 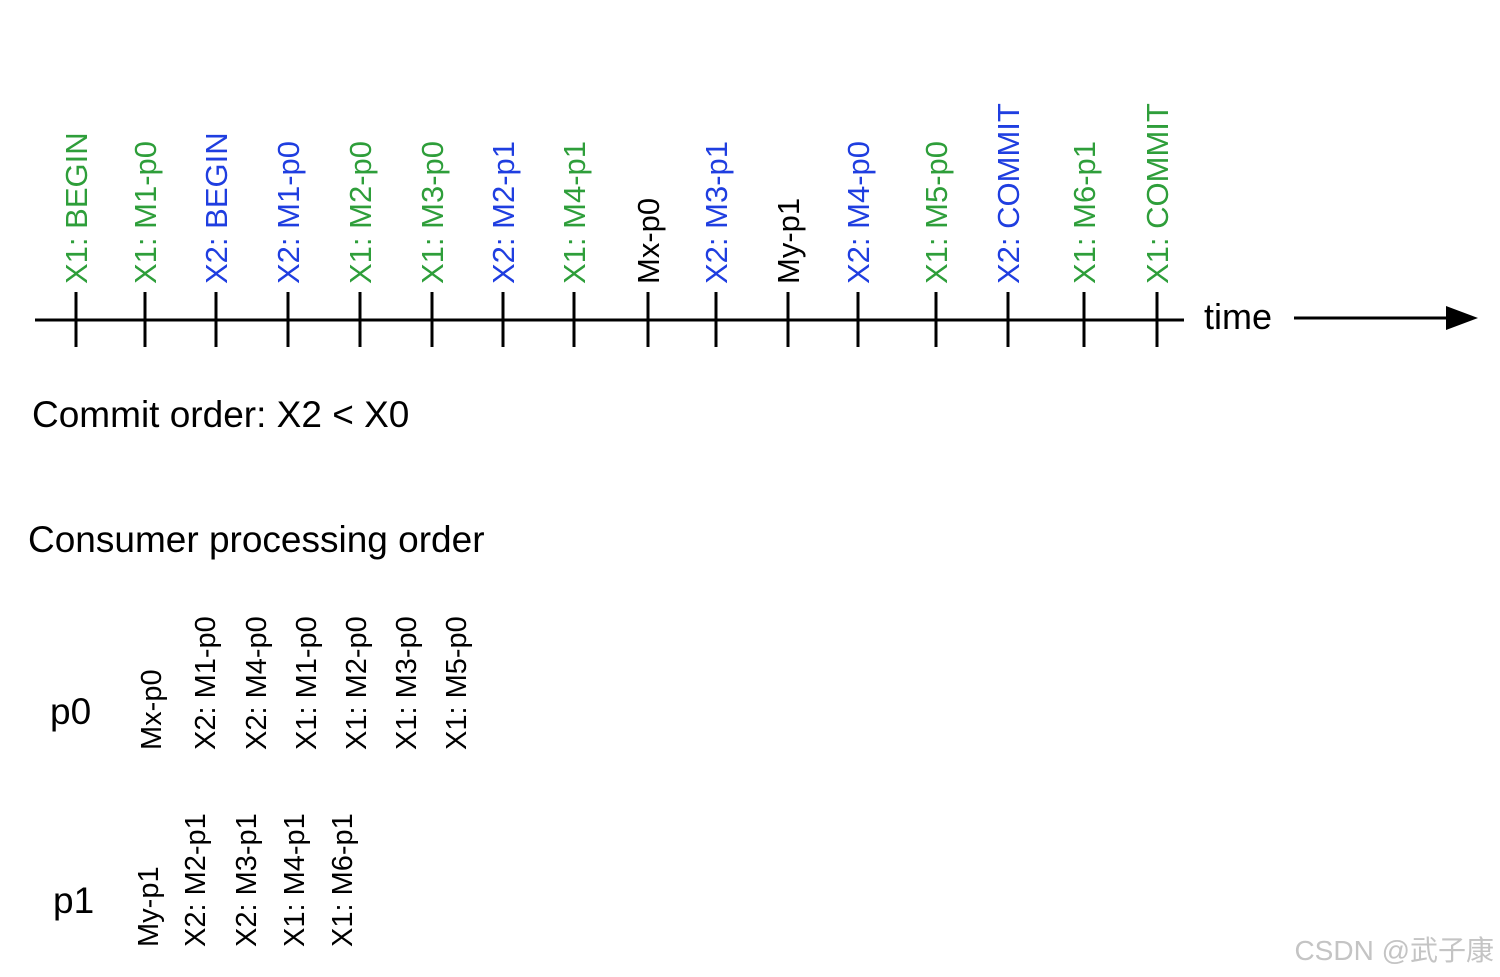 What do you see at coordinates (220, 414) in the screenshot?
I see `commit-order-text: Commit order: X2 < X0` at bounding box center [220, 414].